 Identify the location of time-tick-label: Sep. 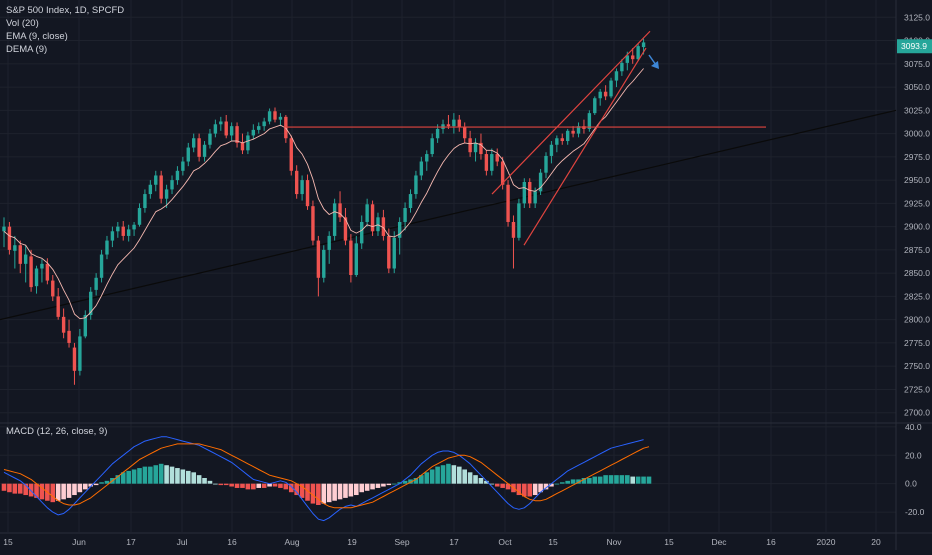
(401, 542).